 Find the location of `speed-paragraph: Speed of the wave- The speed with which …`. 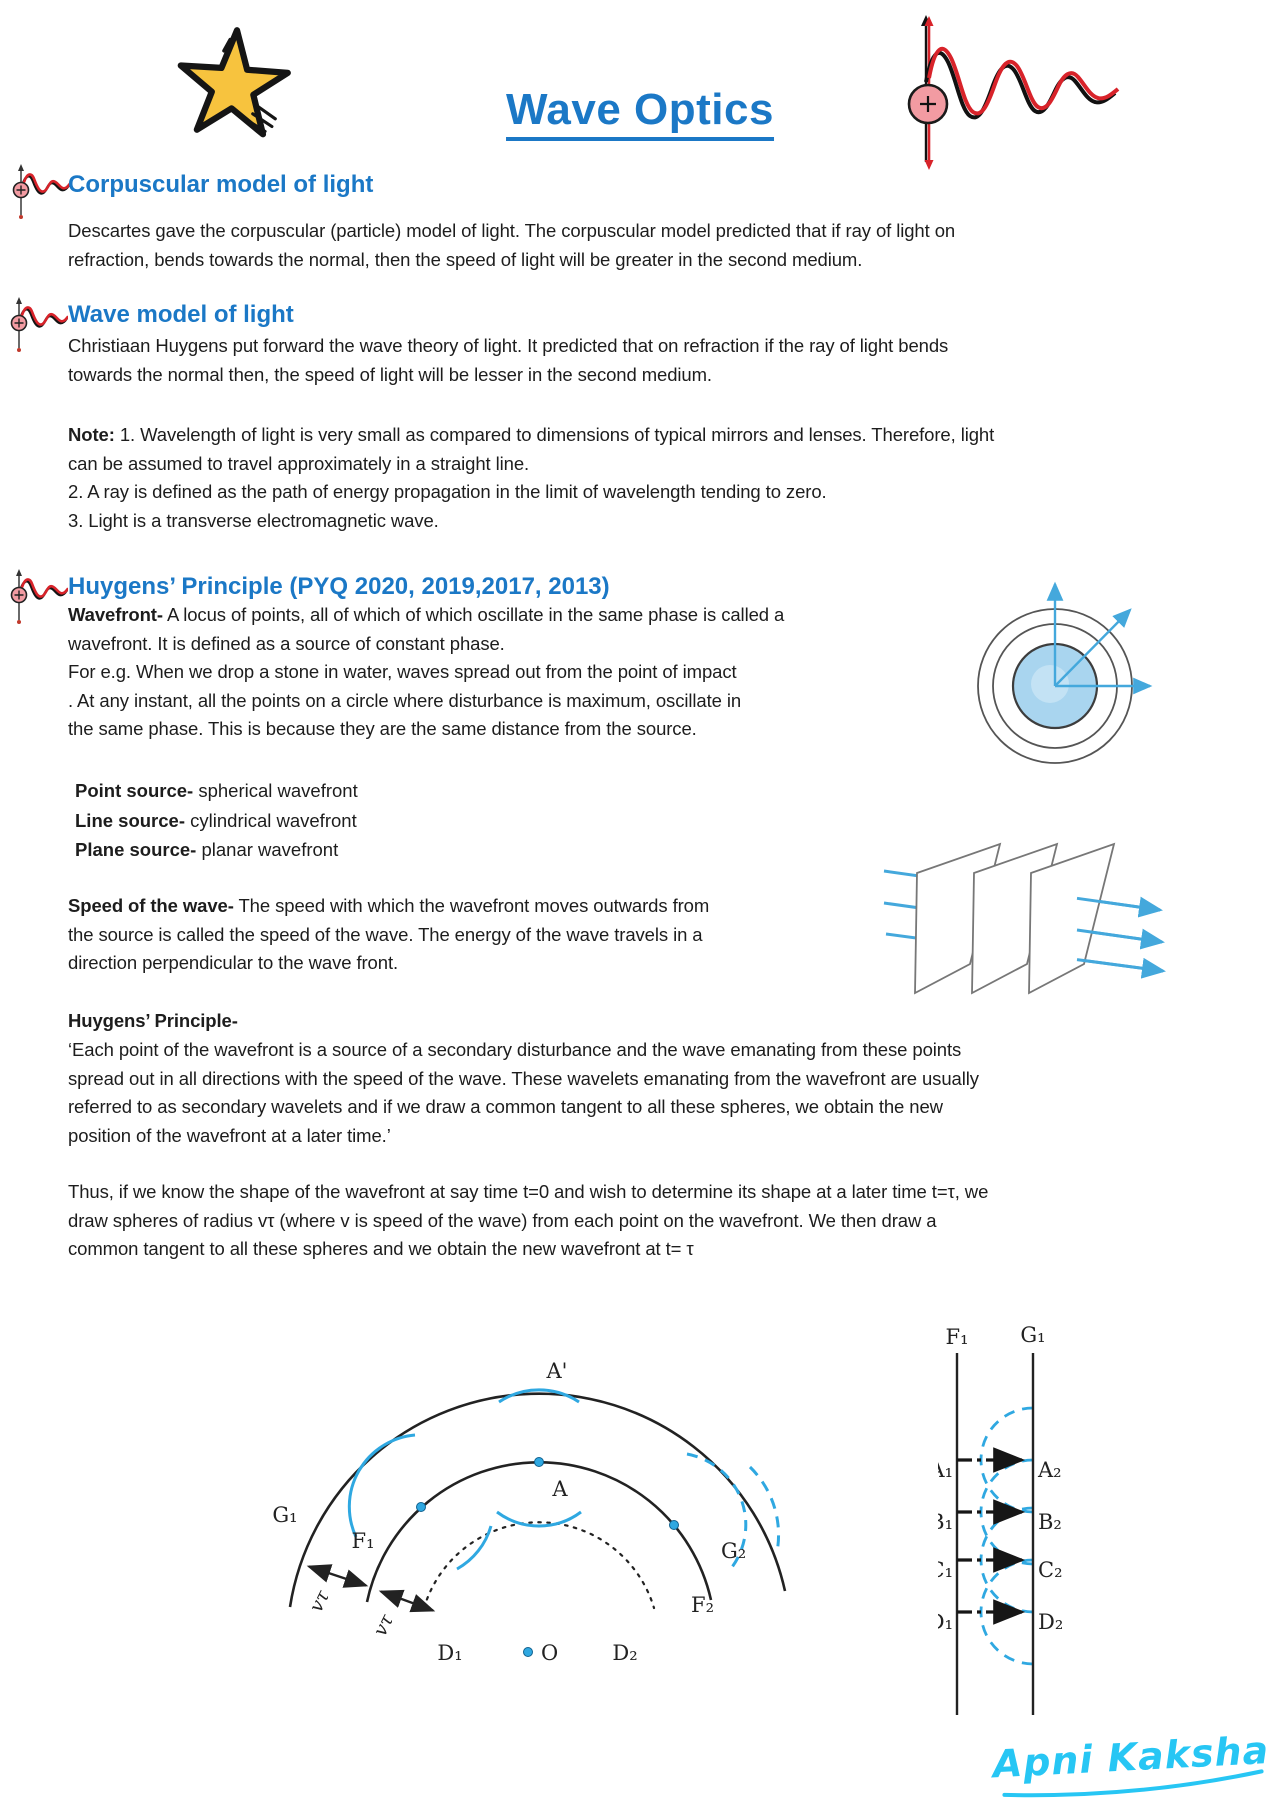

speed-paragraph: Speed of the wave- The speed with which … is located at coordinates (478, 935).